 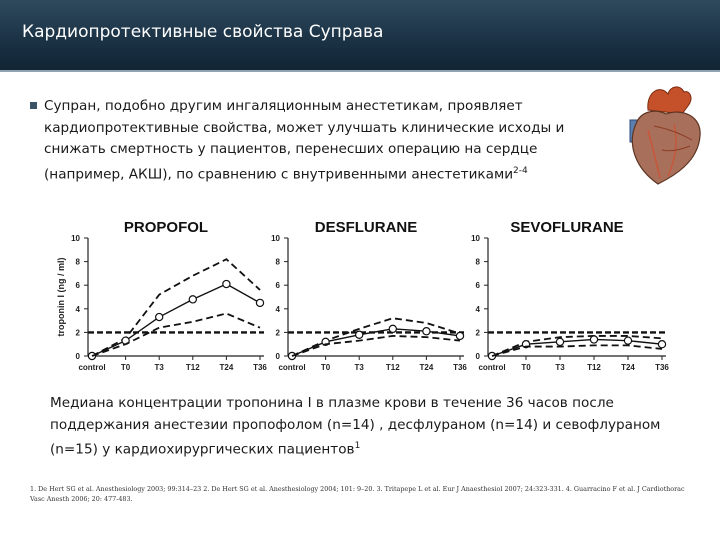 I want to click on chart-title: PROPOFOL, so click(x=166, y=227).